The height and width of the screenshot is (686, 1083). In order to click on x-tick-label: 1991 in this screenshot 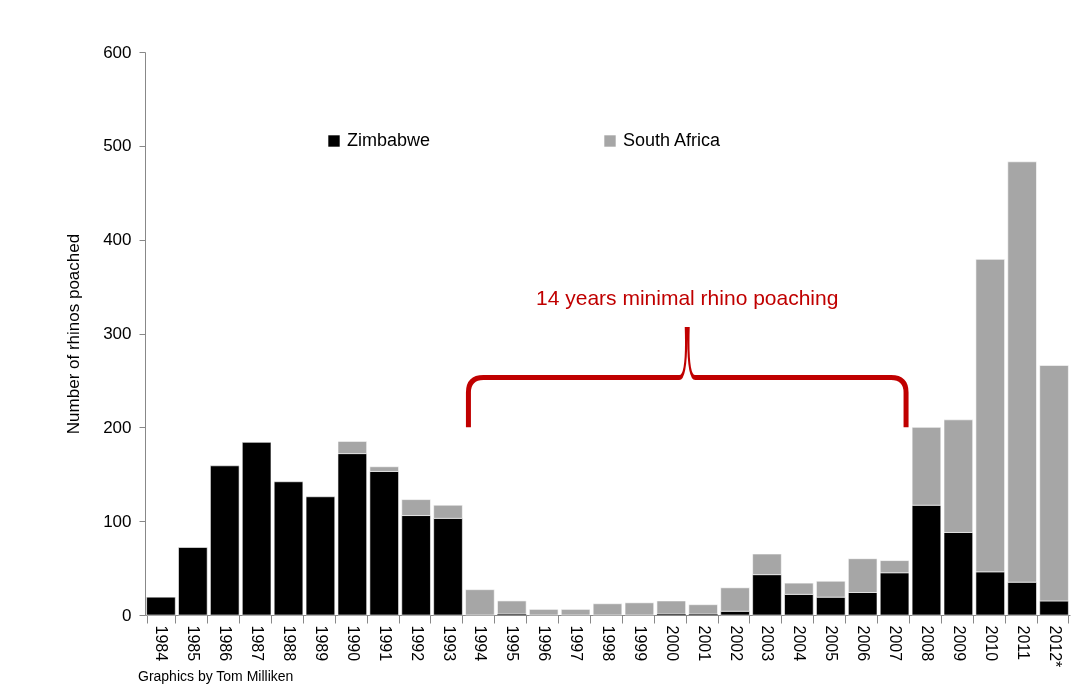, I will do `click(385, 643)`.